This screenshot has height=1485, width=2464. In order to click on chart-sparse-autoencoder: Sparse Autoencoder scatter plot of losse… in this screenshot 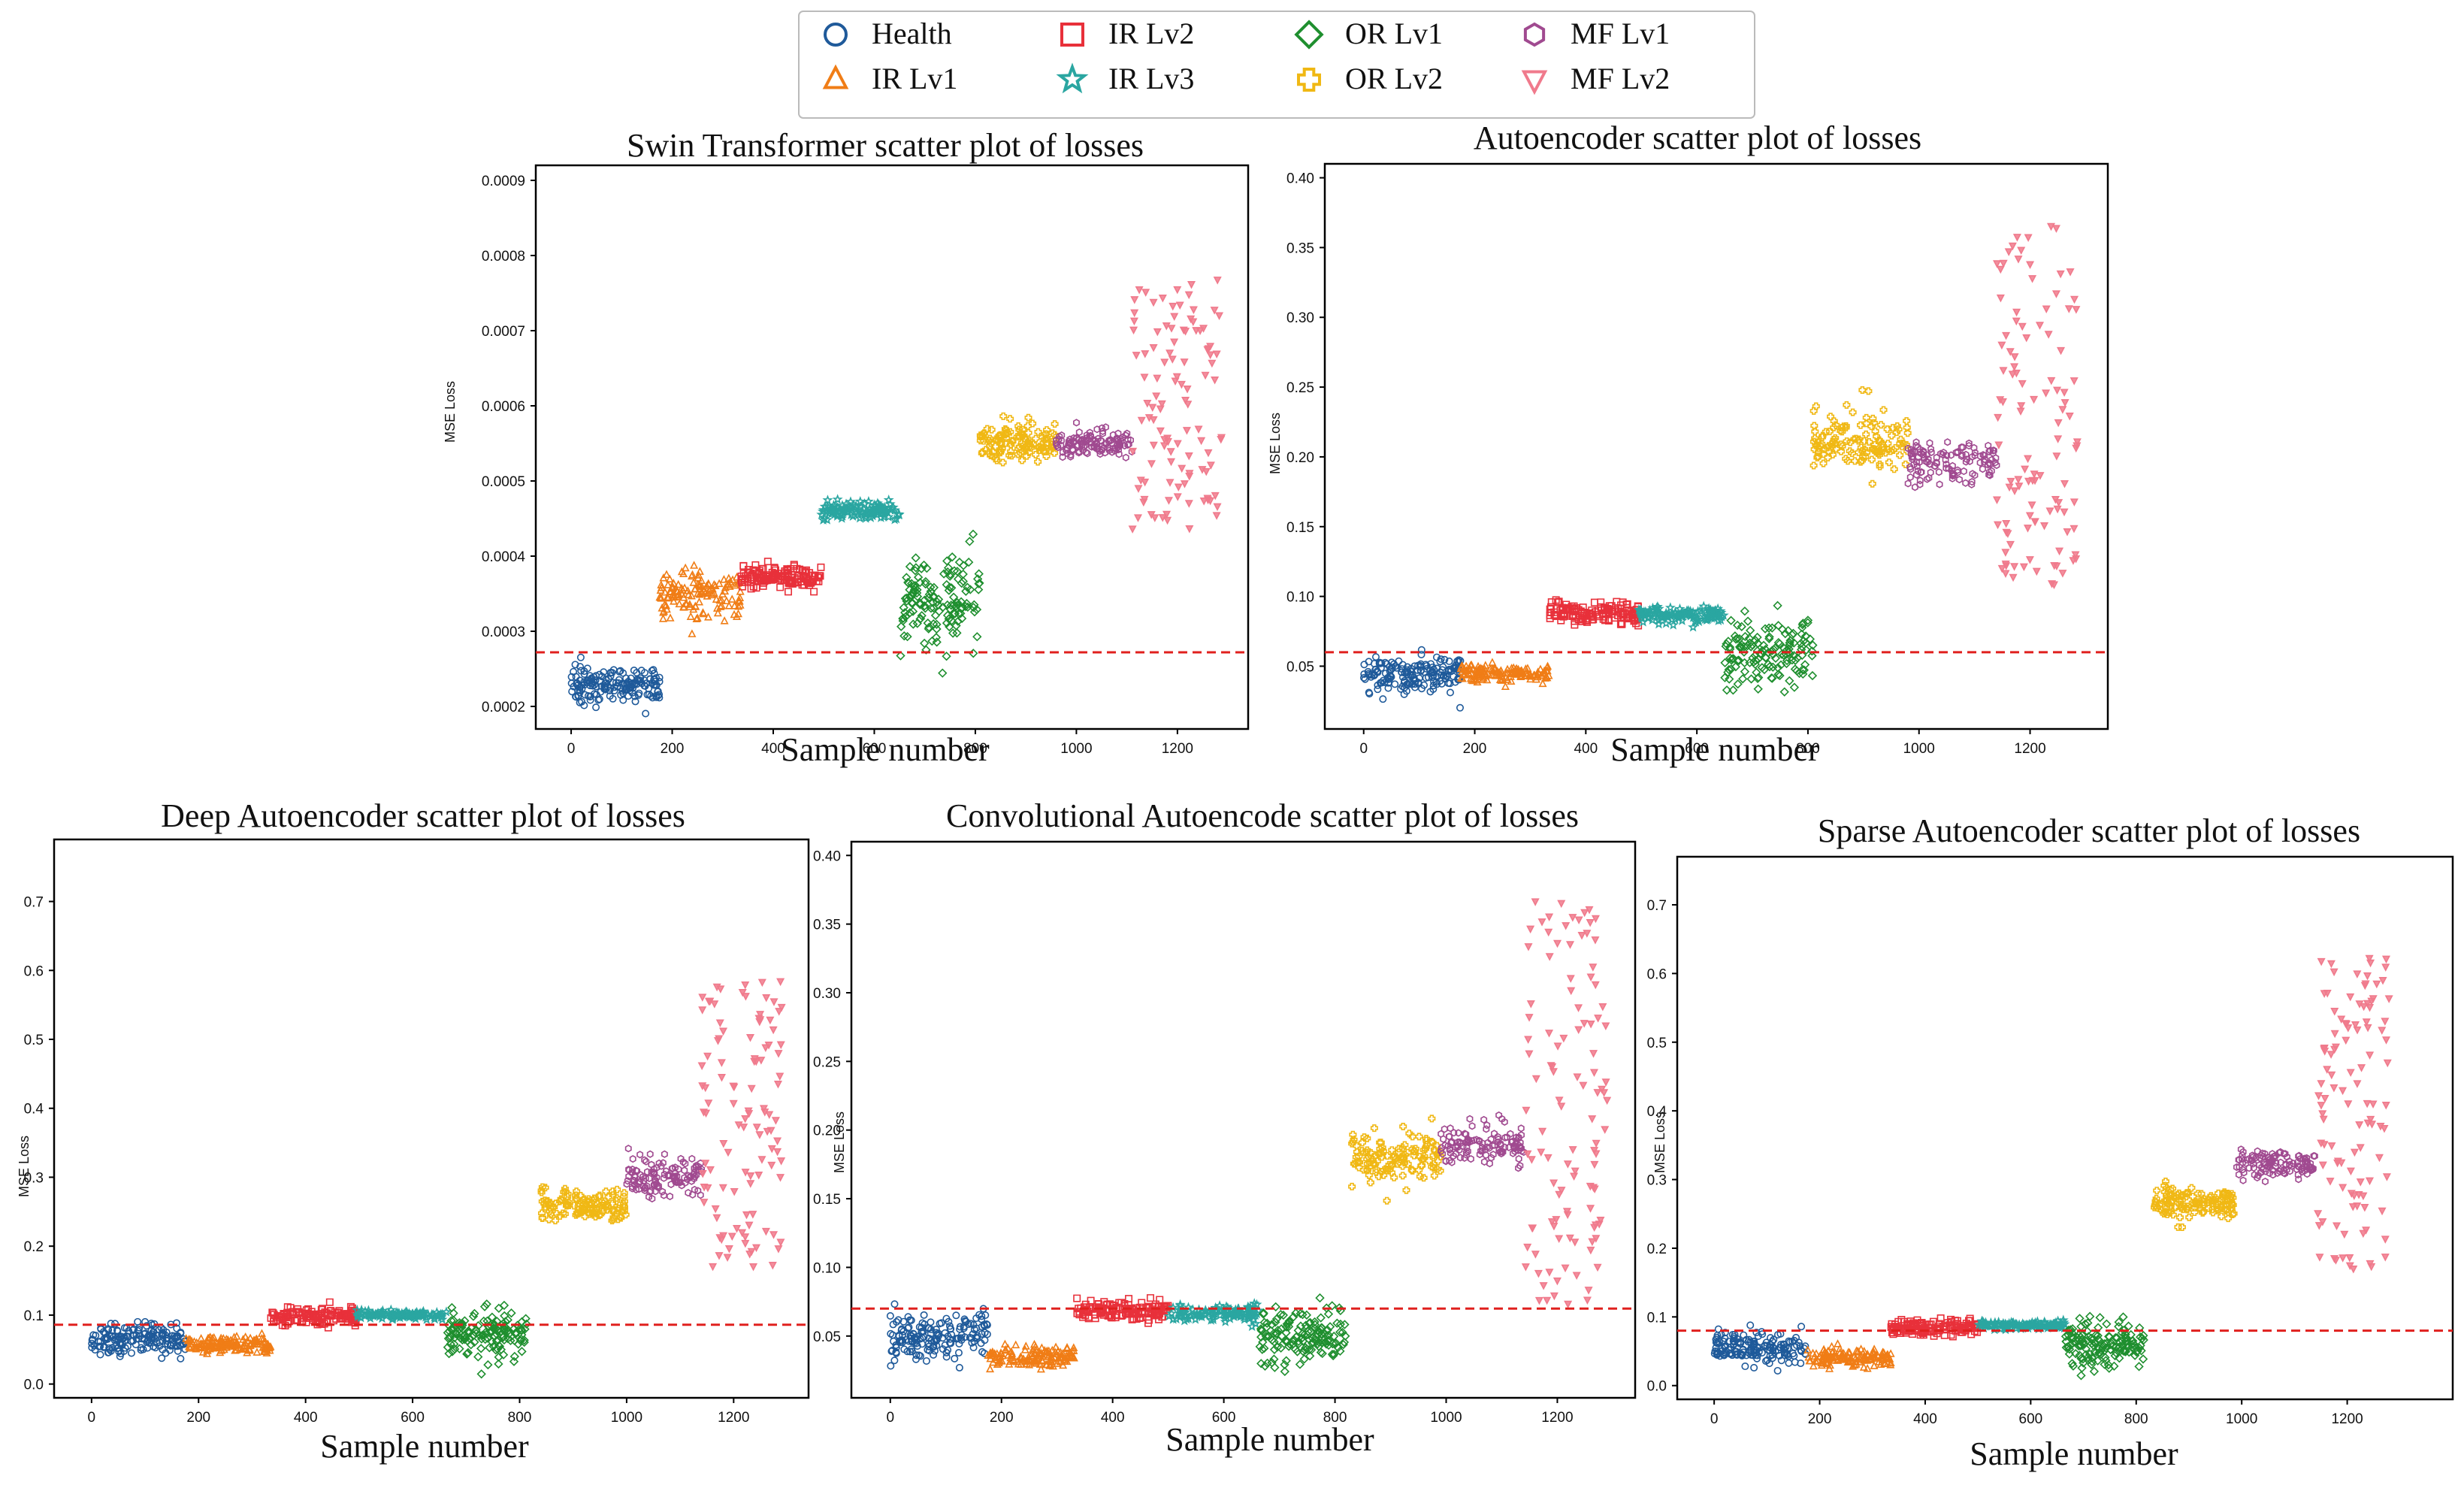, I will do `click(2051, 1142)`.